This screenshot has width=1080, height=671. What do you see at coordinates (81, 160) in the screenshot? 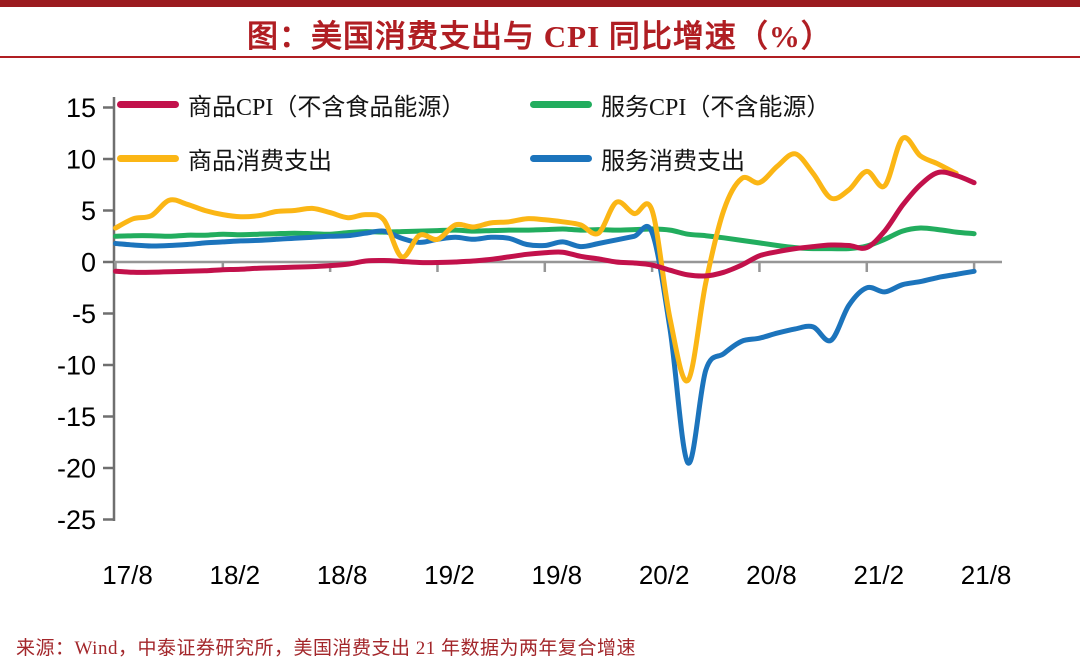
I see `svg-text: 10` at bounding box center [81, 160].